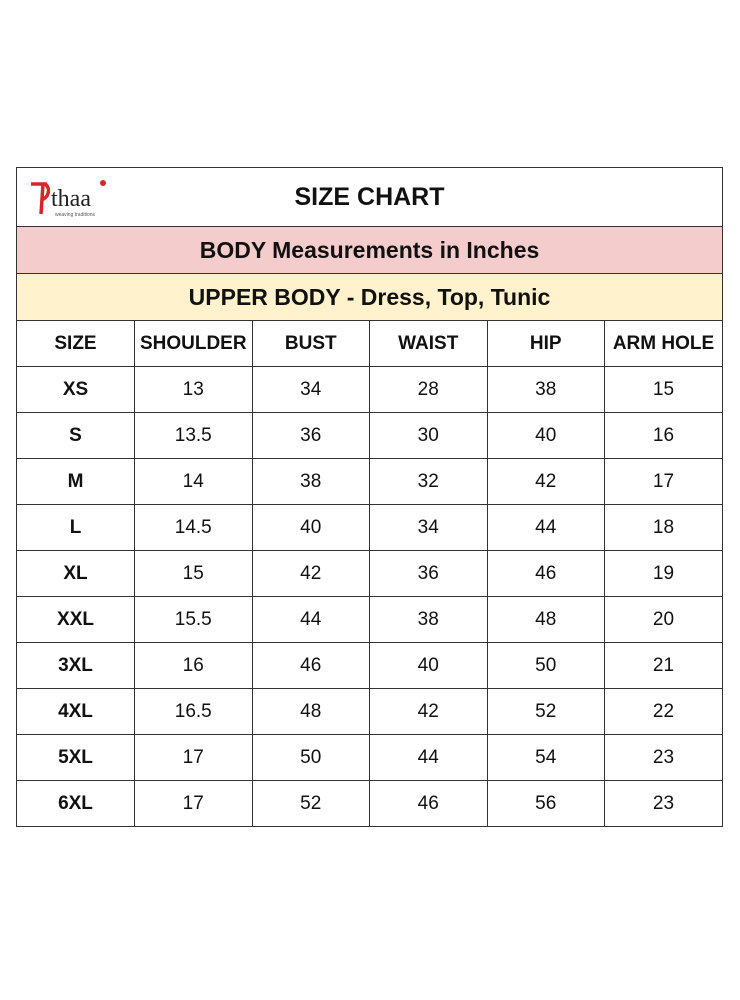 The image size is (740, 1000). What do you see at coordinates (428, 803) in the screenshot?
I see `cell-waist: 46` at bounding box center [428, 803].